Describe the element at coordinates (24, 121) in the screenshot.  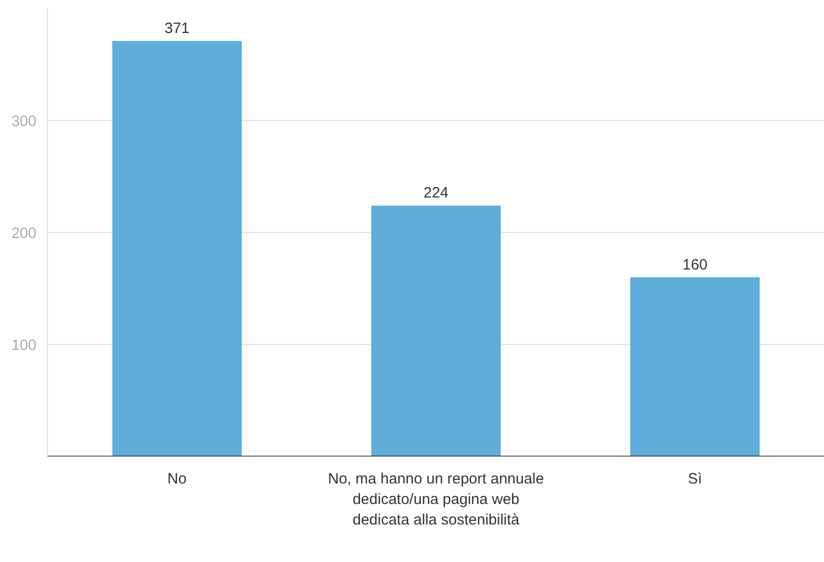
I see `y-tick-label: 300` at that location.